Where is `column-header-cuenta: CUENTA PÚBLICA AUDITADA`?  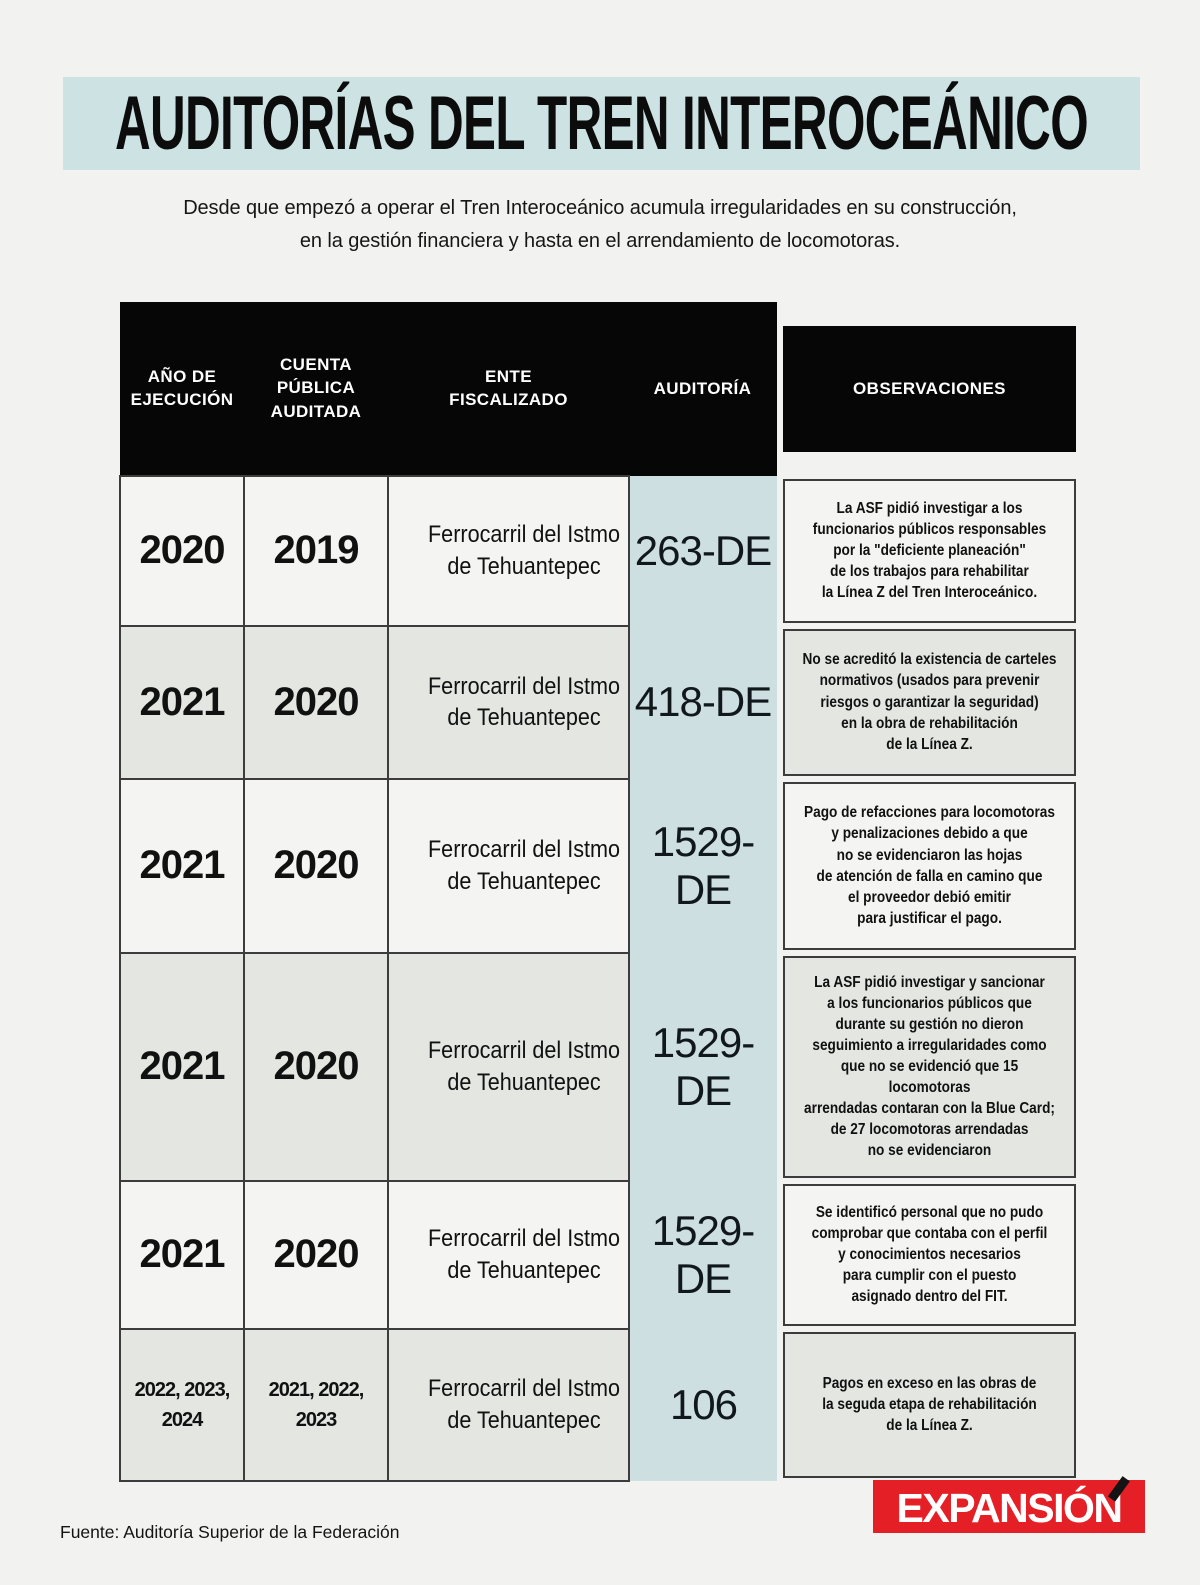 column-header-cuenta: CUENTA PÚBLICA AUDITADA is located at coordinates (316, 389).